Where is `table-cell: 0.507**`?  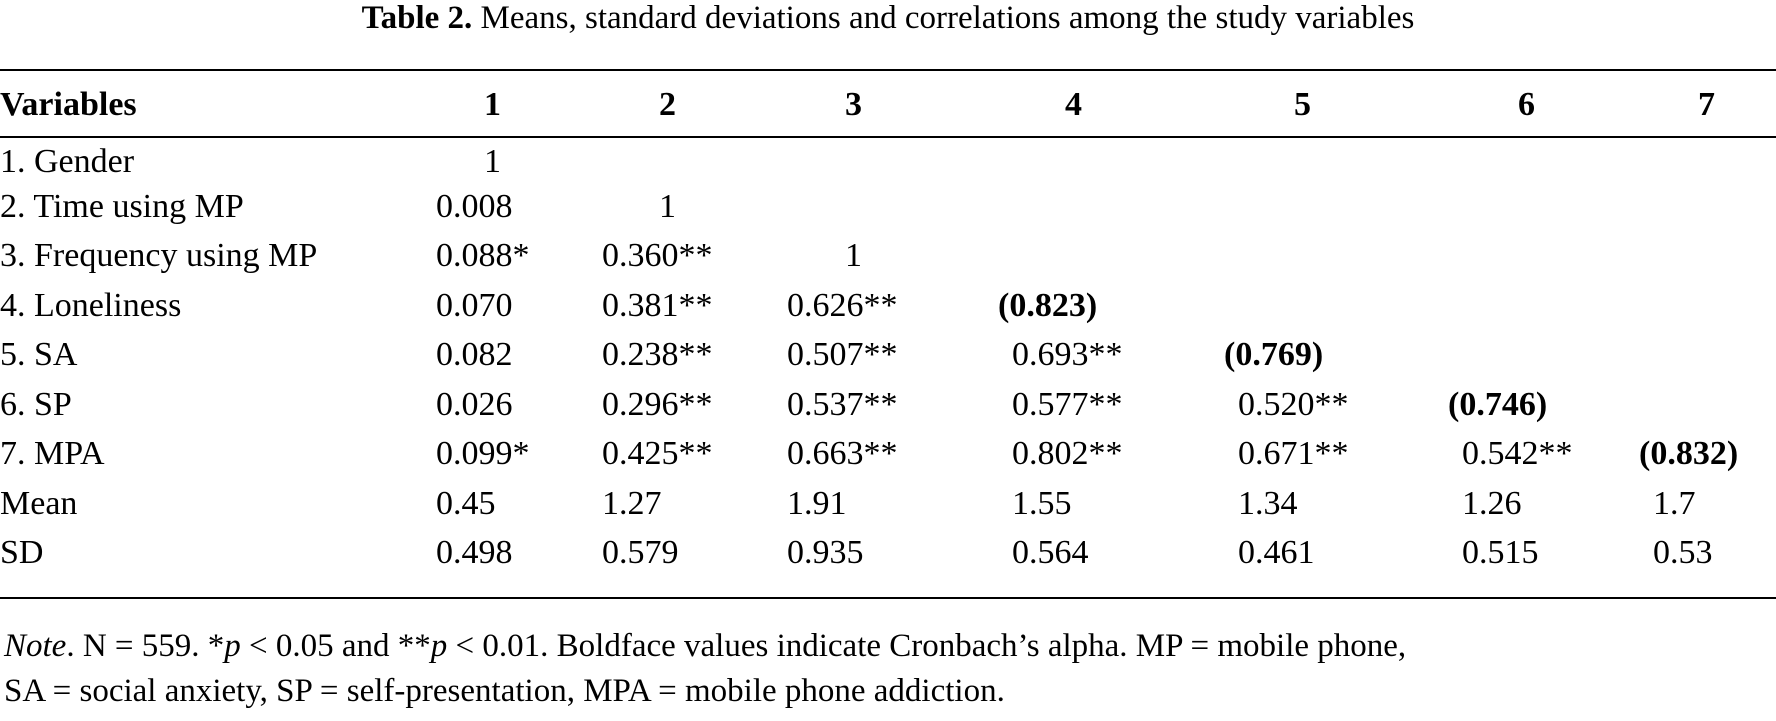
table-cell: 0.507** is located at coordinates (842, 355).